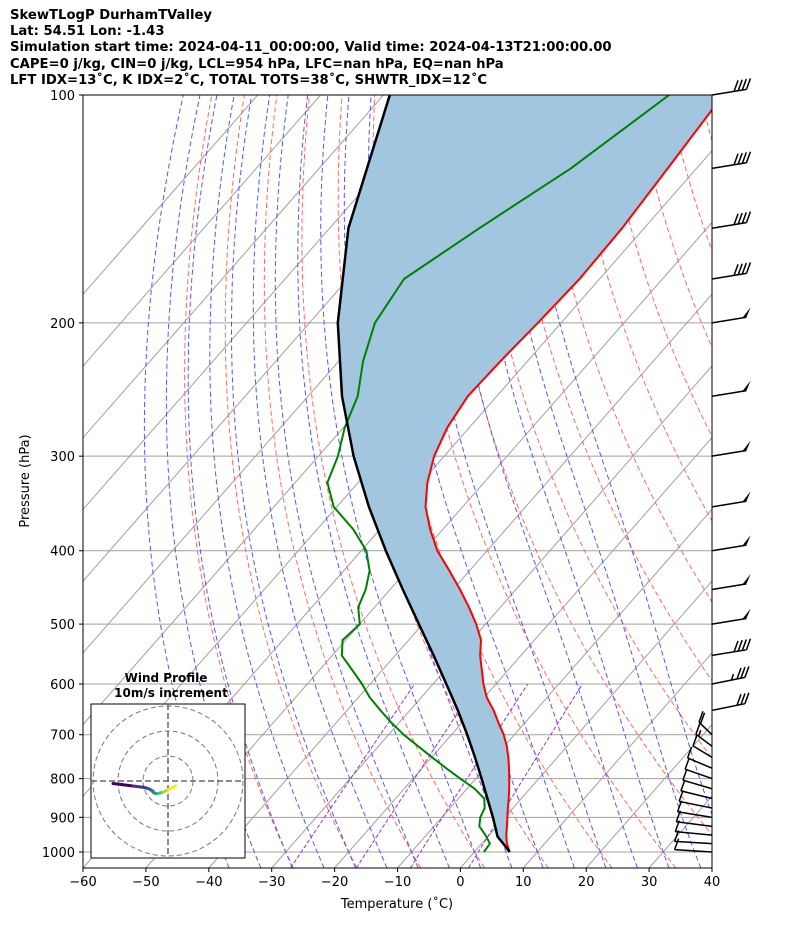 This screenshot has height=937, width=794. I want to click on x-tick-label: 0, so click(460, 882).